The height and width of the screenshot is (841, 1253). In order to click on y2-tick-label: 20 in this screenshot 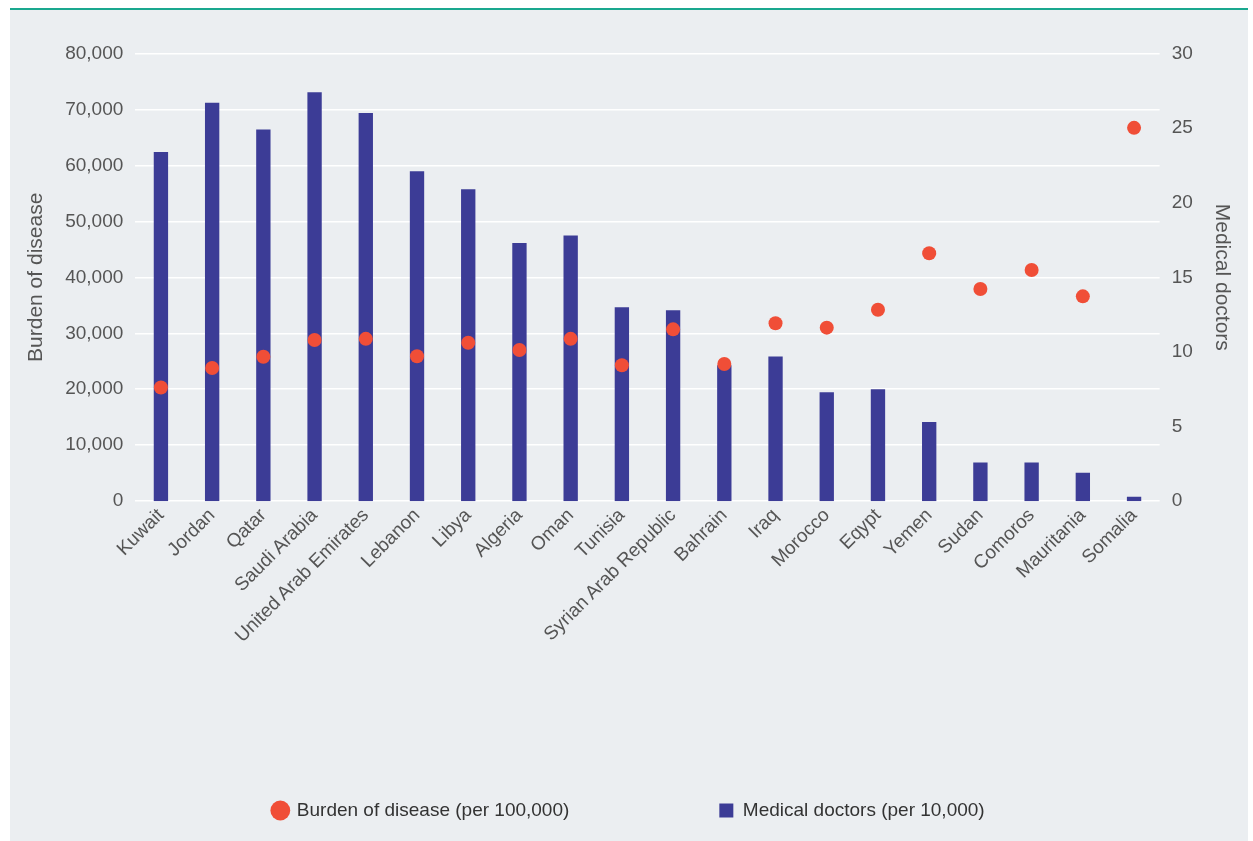, I will do `click(1182, 201)`.